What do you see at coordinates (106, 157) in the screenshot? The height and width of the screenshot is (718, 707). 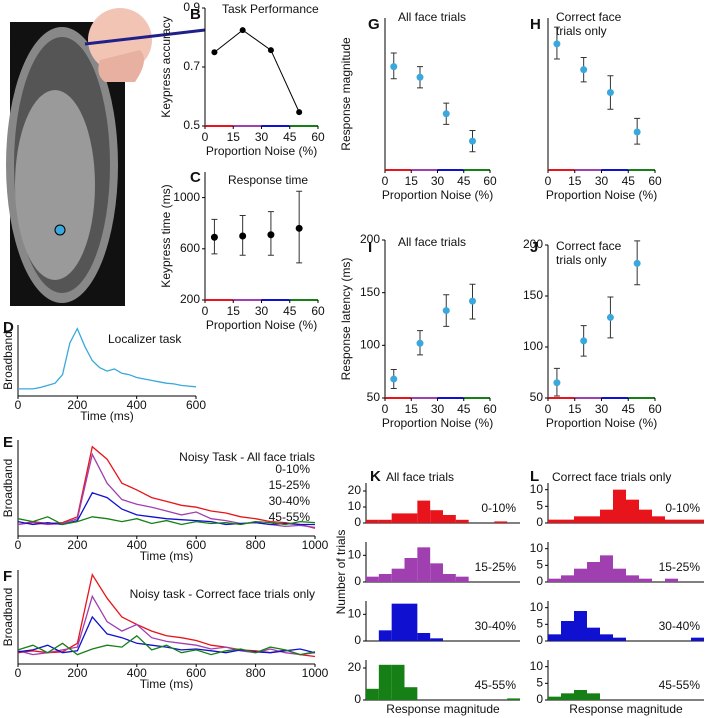 I see `mri-image` at bounding box center [106, 157].